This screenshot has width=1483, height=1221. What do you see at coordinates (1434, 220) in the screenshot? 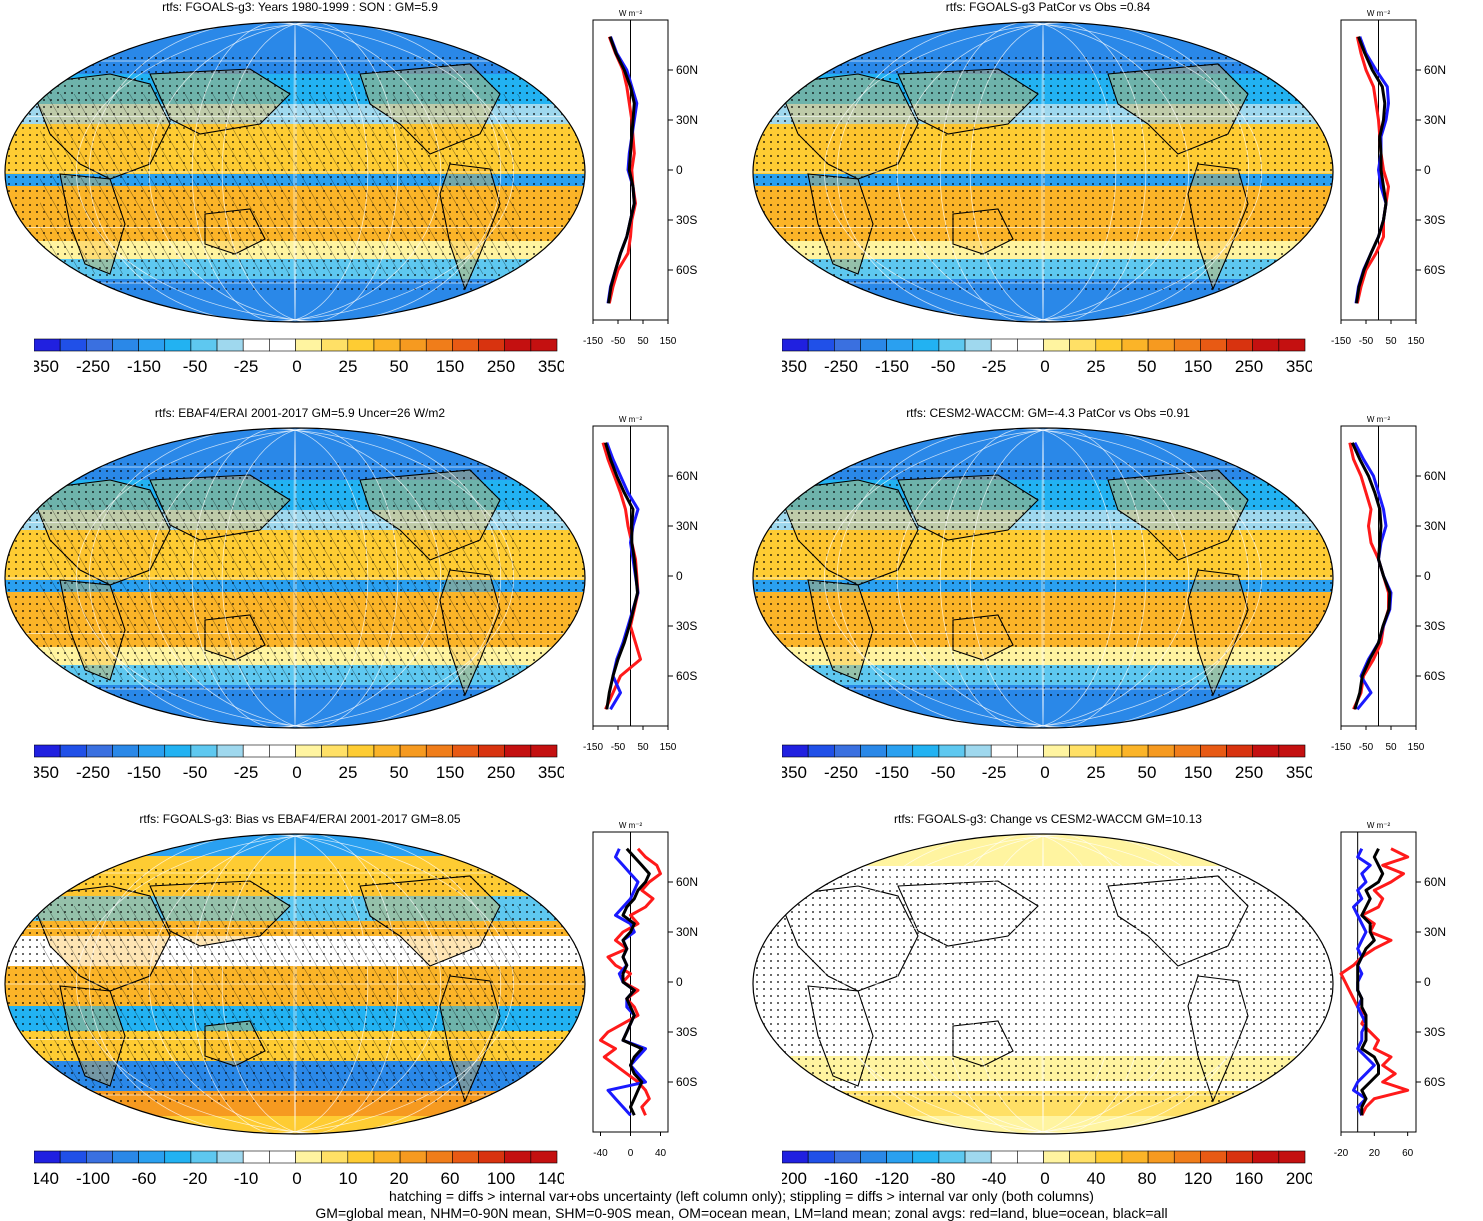
I see `zonal-ytick-label: 30S` at bounding box center [1434, 220].